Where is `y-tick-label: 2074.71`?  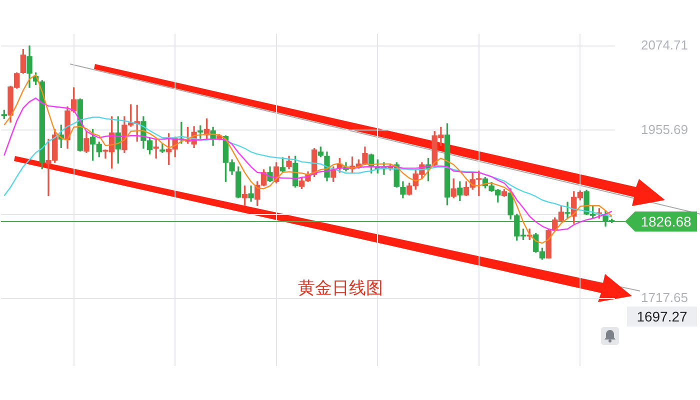
y-tick-label: 2074.71 is located at coordinates (664, 45).